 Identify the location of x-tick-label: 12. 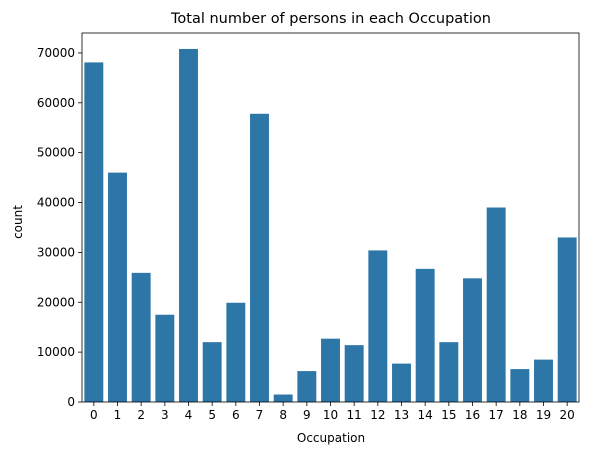
(377, 415).